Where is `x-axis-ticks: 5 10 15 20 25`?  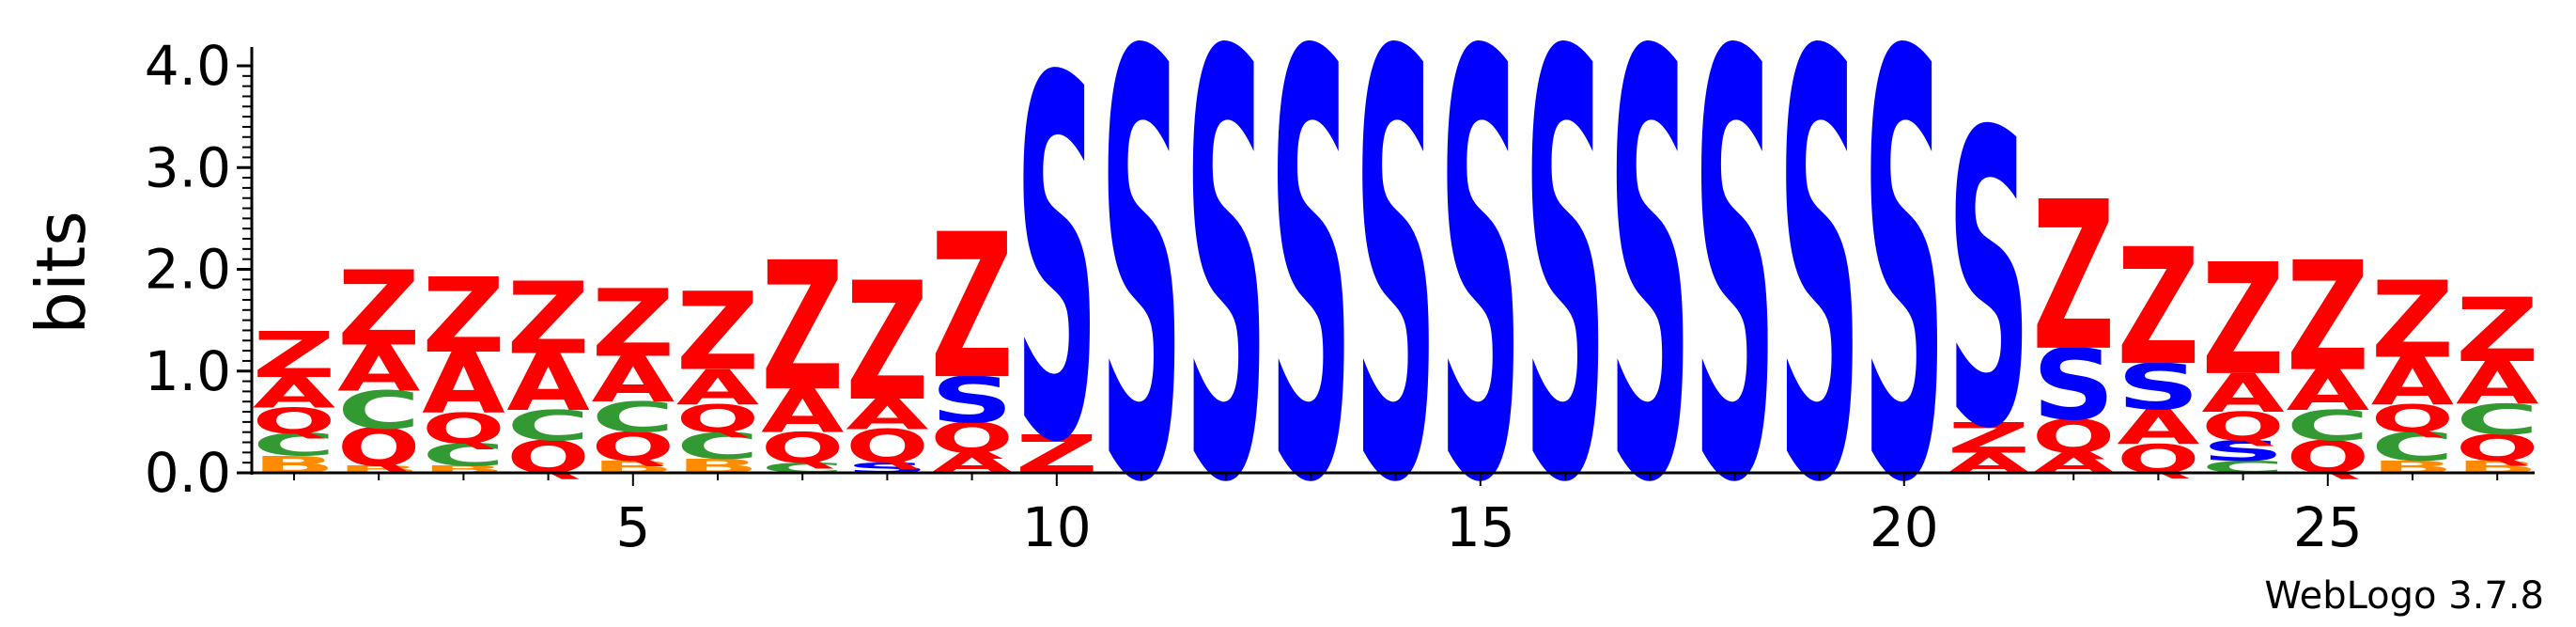
x-axis-ticks: 5 10 15 20 25 is located at coordinates (1396, 516).